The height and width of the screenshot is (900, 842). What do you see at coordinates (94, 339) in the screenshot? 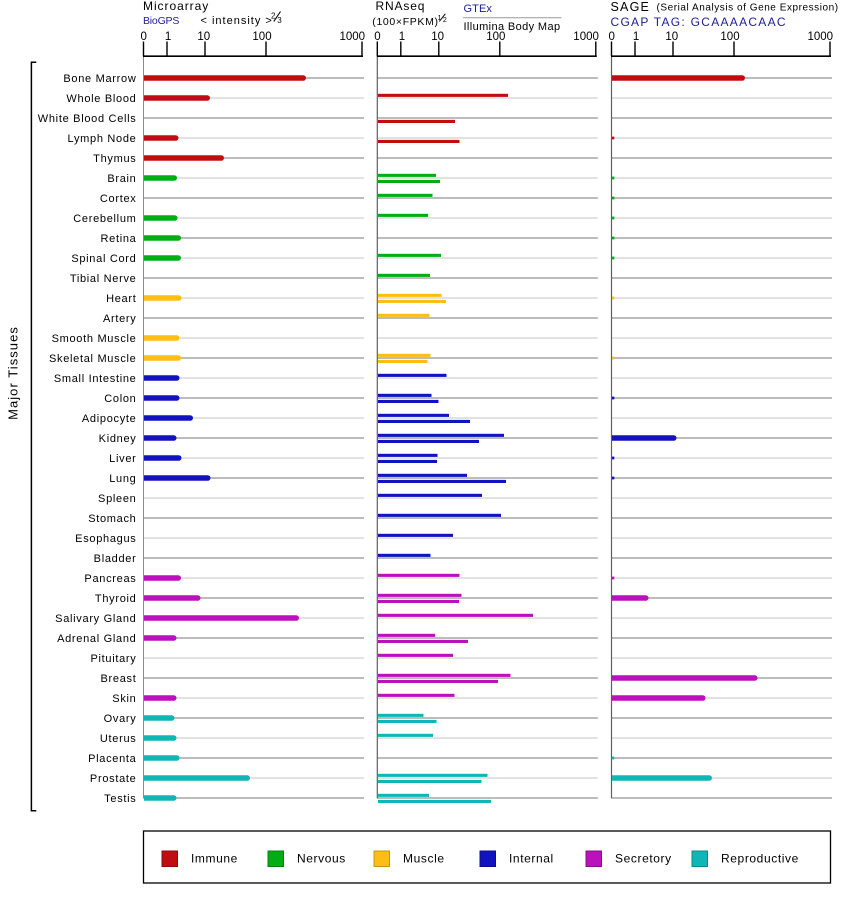
I see `svg-text: Smooth Muscle` at bounding box center [94, 339].